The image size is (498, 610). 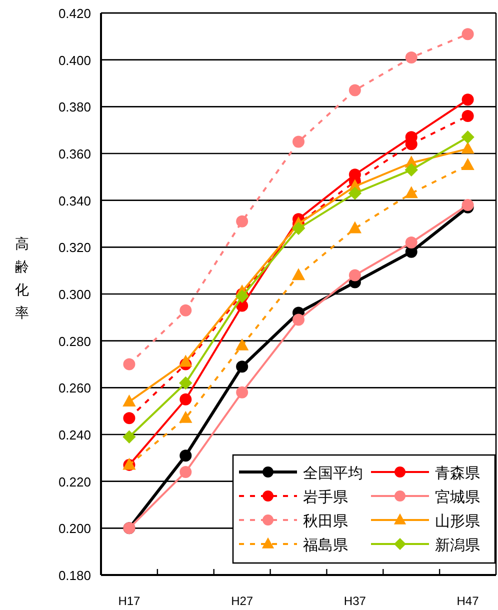 I want to click on y-tick-label: 0.360, so click(x=74, y=154).